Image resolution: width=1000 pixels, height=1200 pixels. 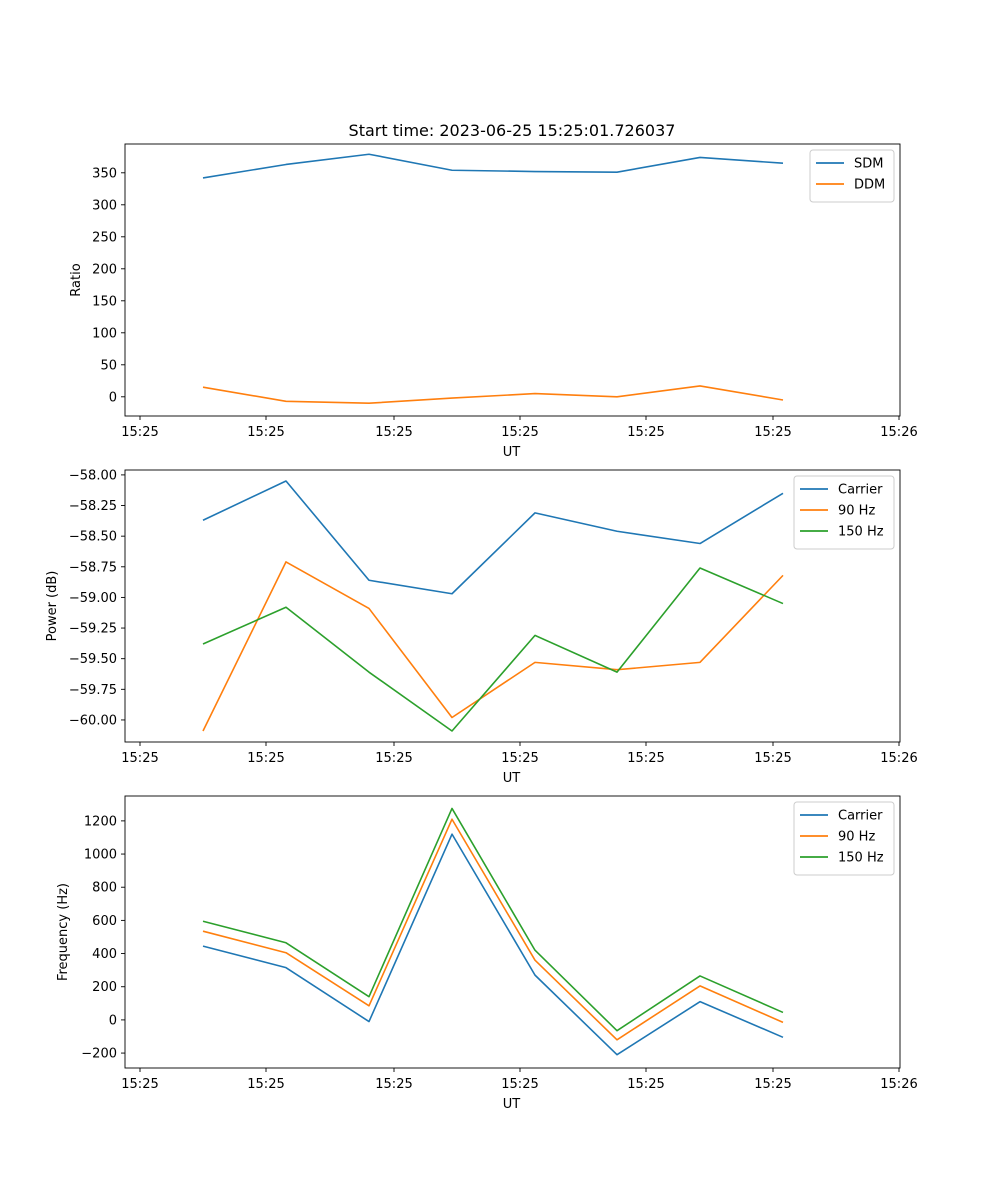 I want to click on y-tick-label: 100, so click(x=104, y=333).